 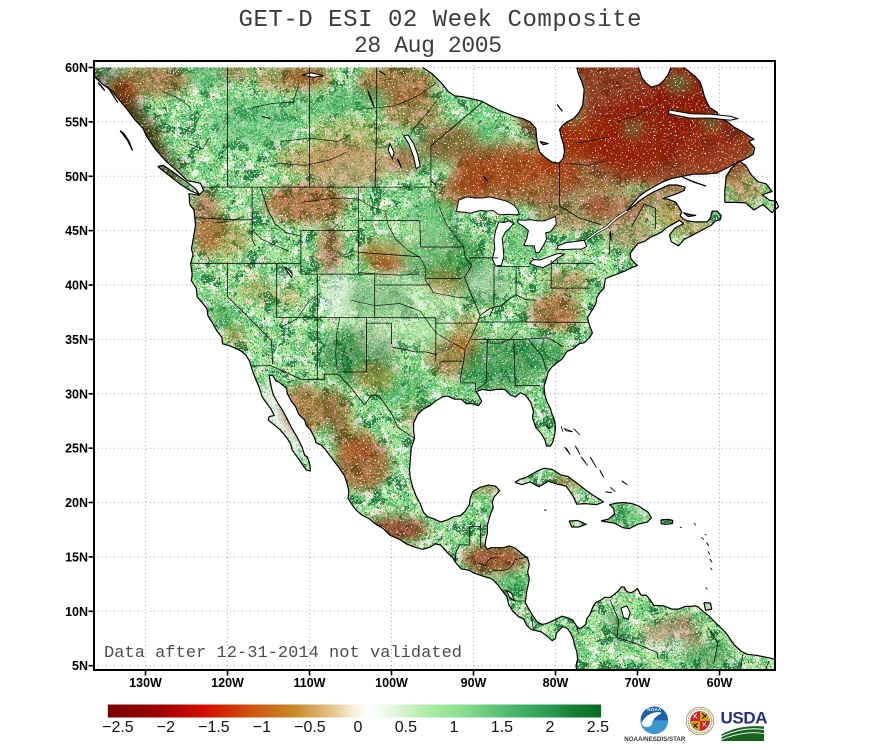 What do you see at coordinates (76, 612) in the screenshot?
I see `svg-text: 10N` at bounding box center [76, 612].